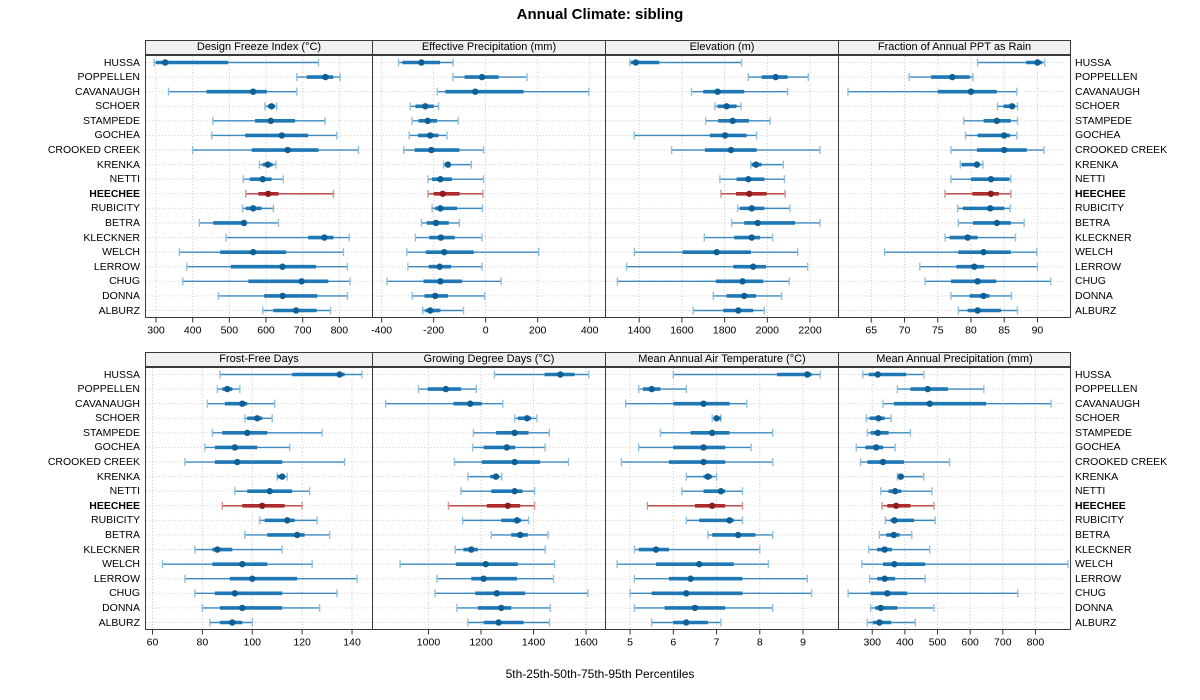 The width and height of the screenshot is (1200, 700). Describe the element at coordinates (111, 237) in the screenshot. I see `site-label-kleckner: KLECKNER` at that location.